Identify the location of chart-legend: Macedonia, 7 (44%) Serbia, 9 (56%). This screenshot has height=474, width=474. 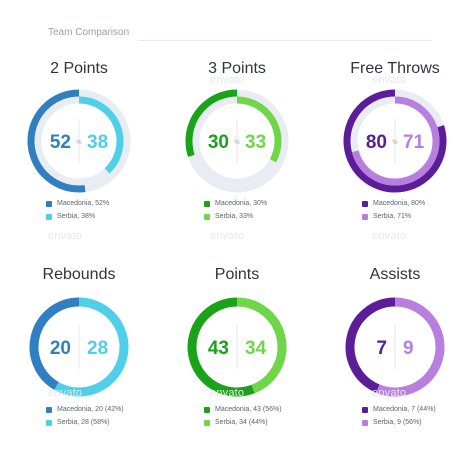
(399, 416).